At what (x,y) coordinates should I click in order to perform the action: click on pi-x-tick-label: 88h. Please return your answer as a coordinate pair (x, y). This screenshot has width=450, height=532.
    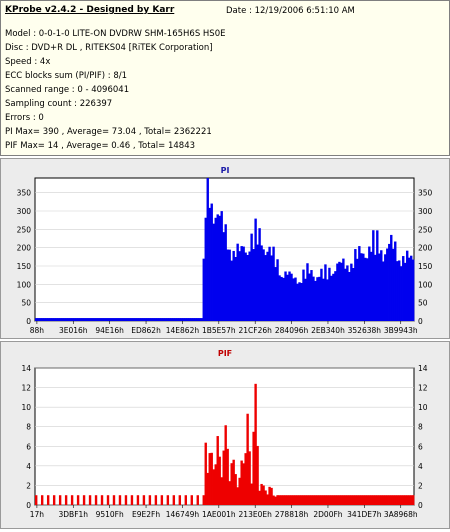
    Looking at the image, I should click on (37, 330).